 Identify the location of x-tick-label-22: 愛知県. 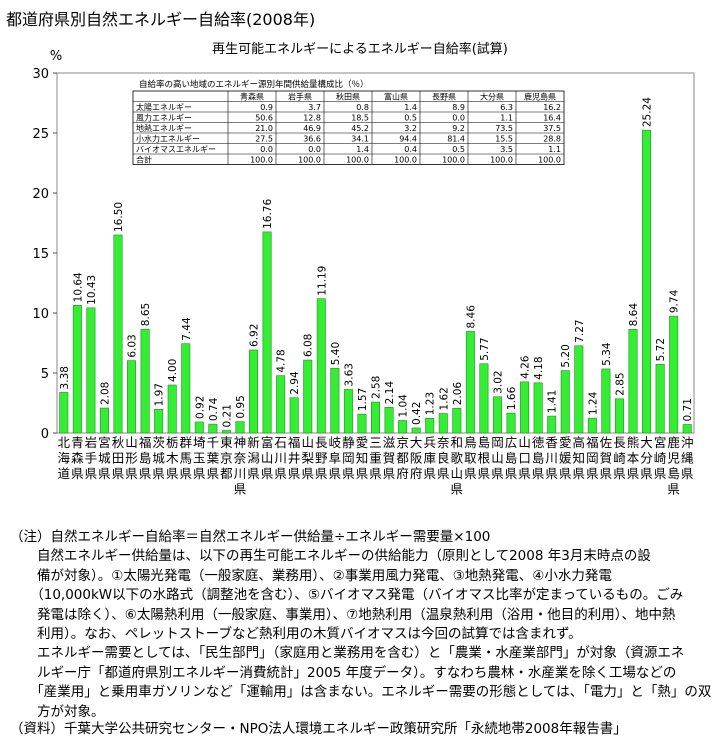
(362, 458).